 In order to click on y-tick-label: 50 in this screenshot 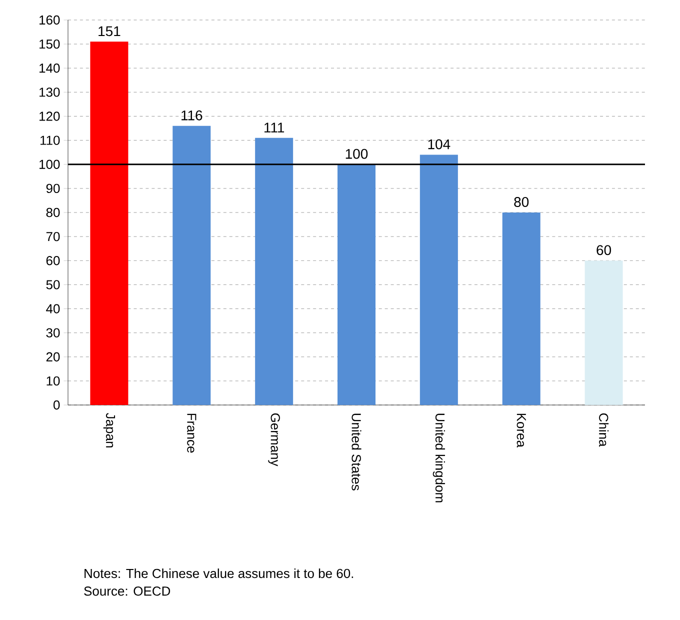, I will do `click(53, 285)`.